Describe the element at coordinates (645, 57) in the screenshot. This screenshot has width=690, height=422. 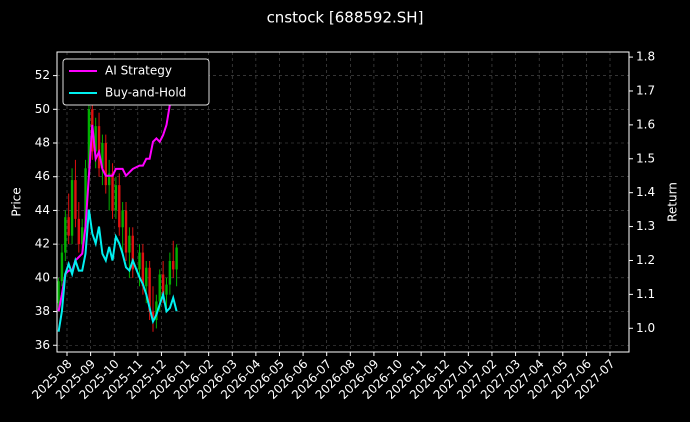
I see `y2-tick-label: 1.8` at that location.